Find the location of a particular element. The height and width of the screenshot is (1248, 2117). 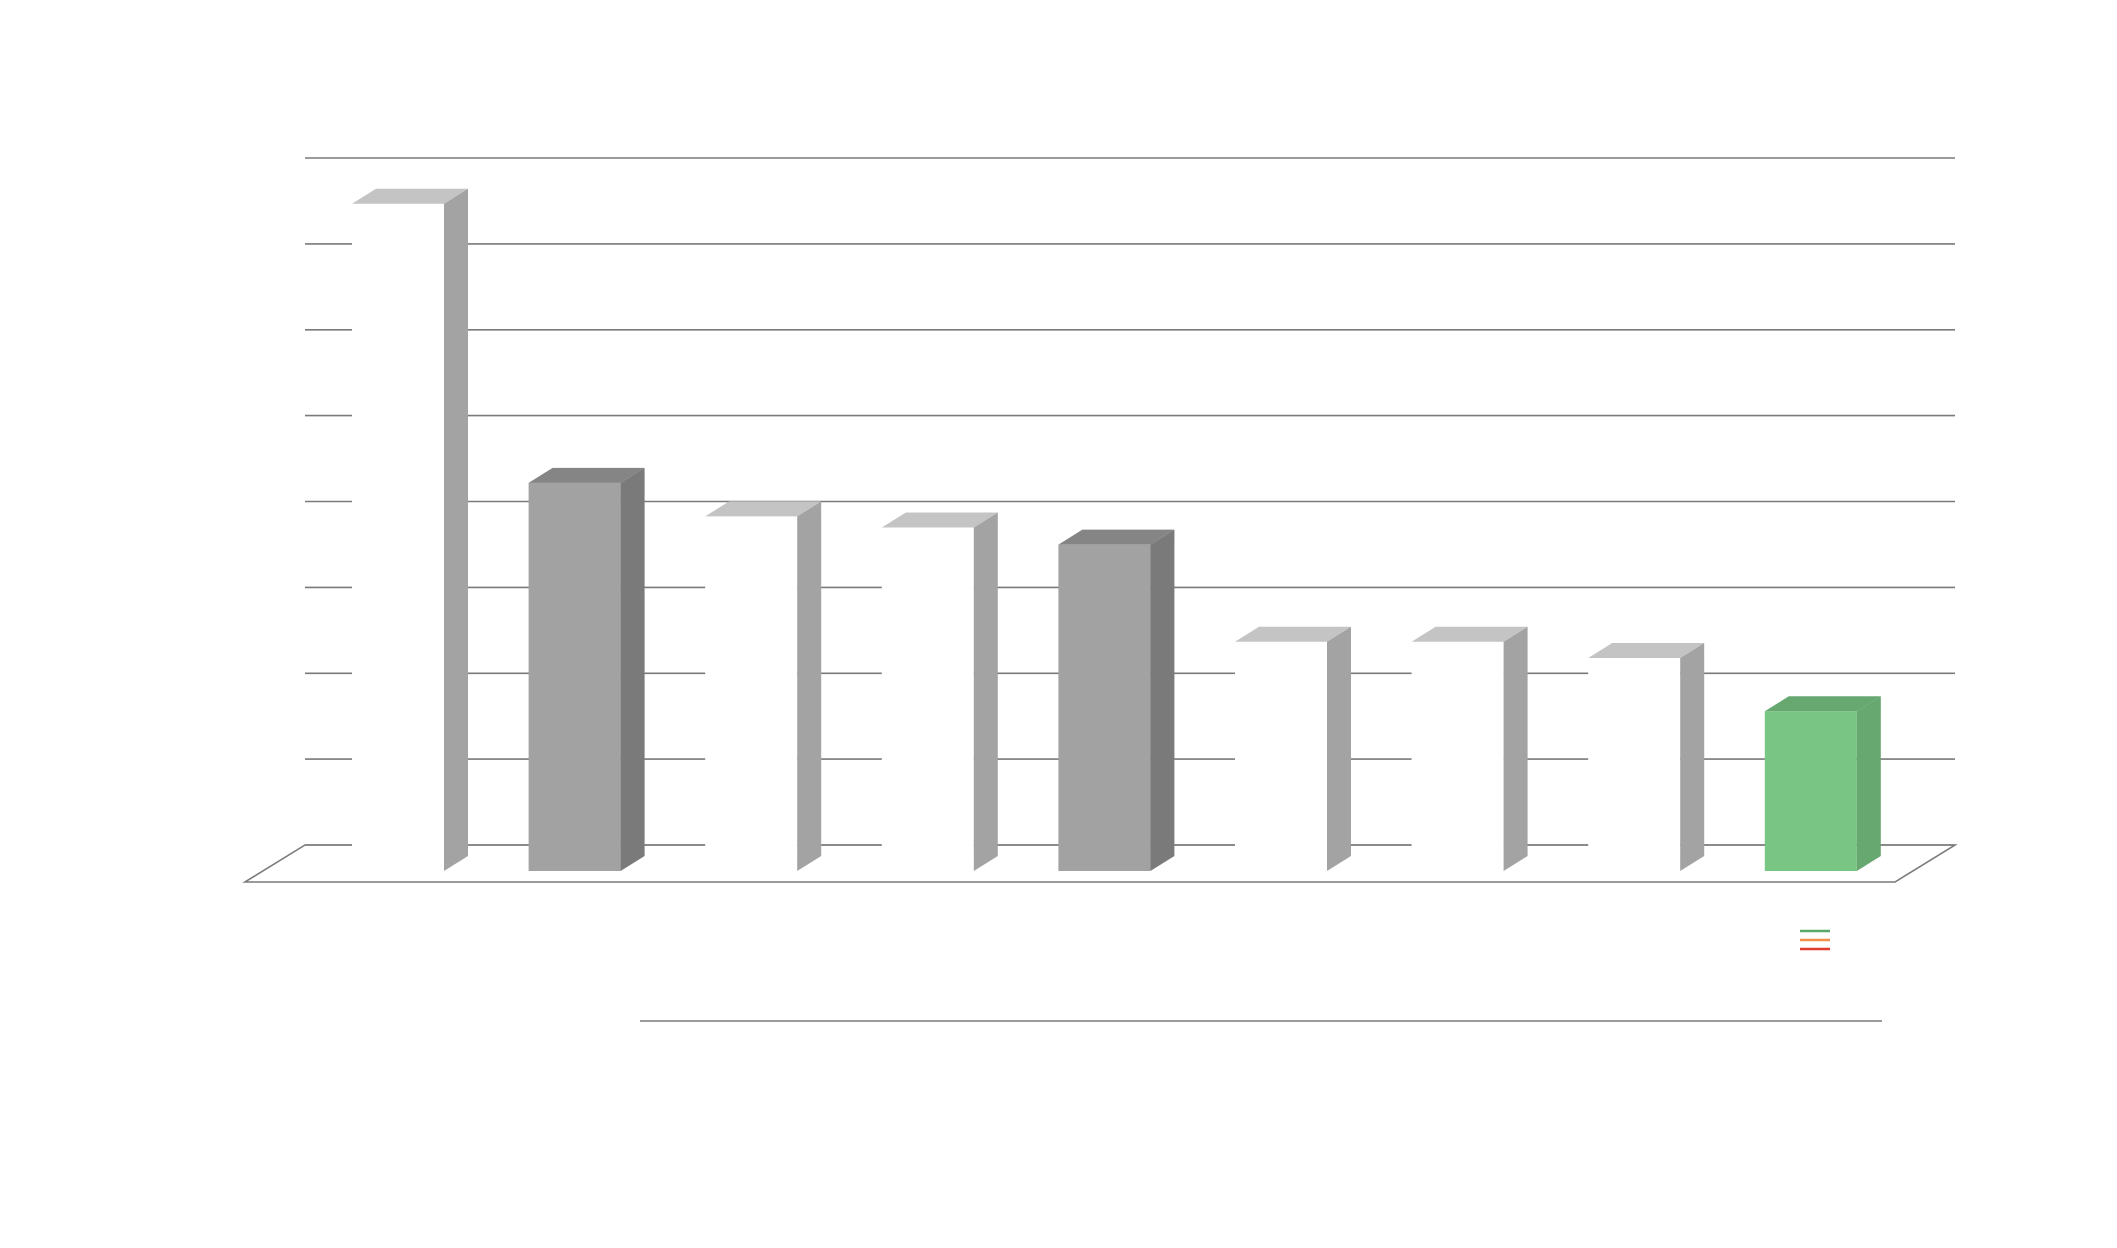

floor-outline is located at coordinates (1100, 863).